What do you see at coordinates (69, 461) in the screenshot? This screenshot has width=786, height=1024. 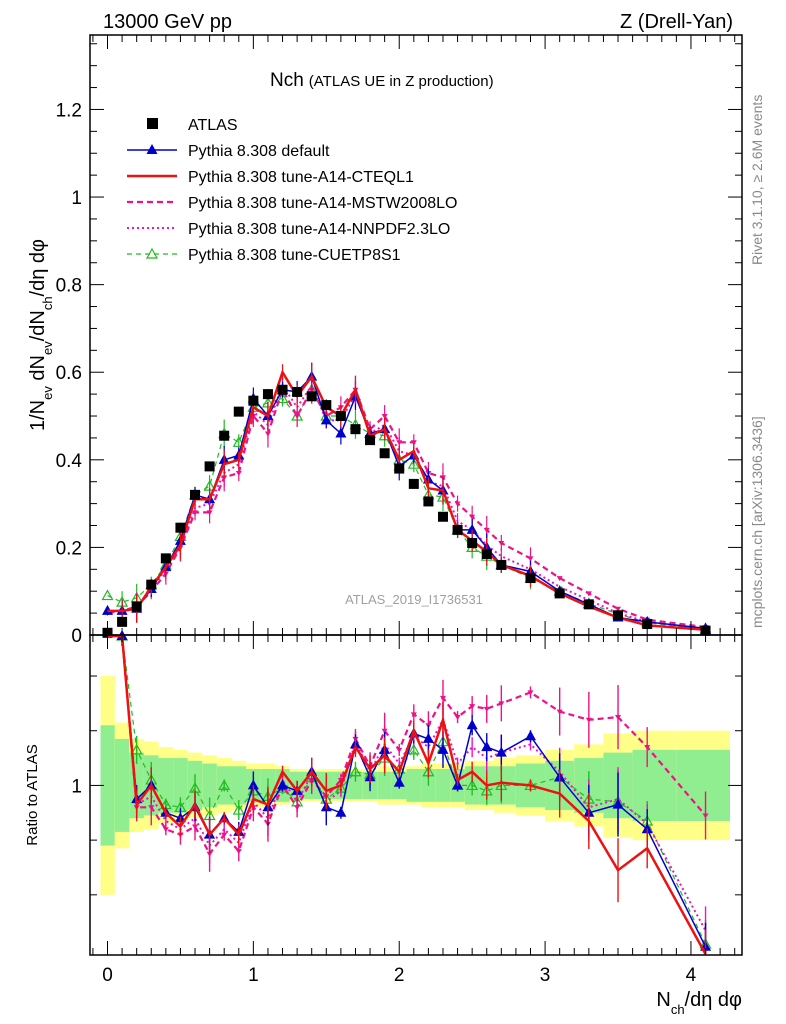 I see `y-tick-label: 0.4` at bounding box center [69, 461].